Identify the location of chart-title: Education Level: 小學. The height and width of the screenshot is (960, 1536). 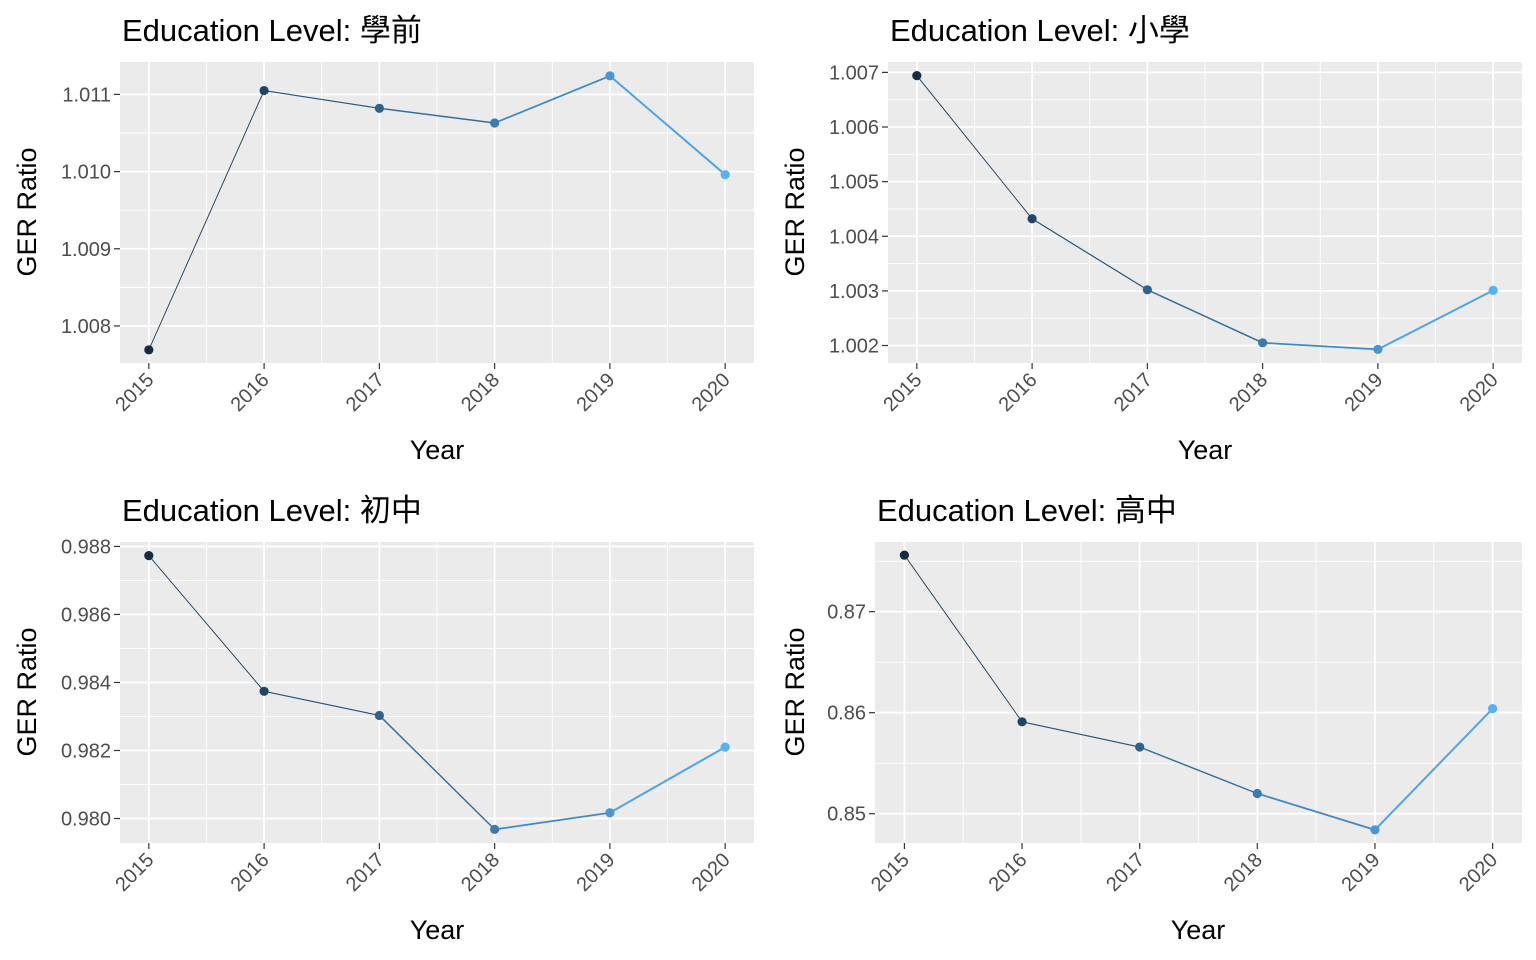
(1040, 30).